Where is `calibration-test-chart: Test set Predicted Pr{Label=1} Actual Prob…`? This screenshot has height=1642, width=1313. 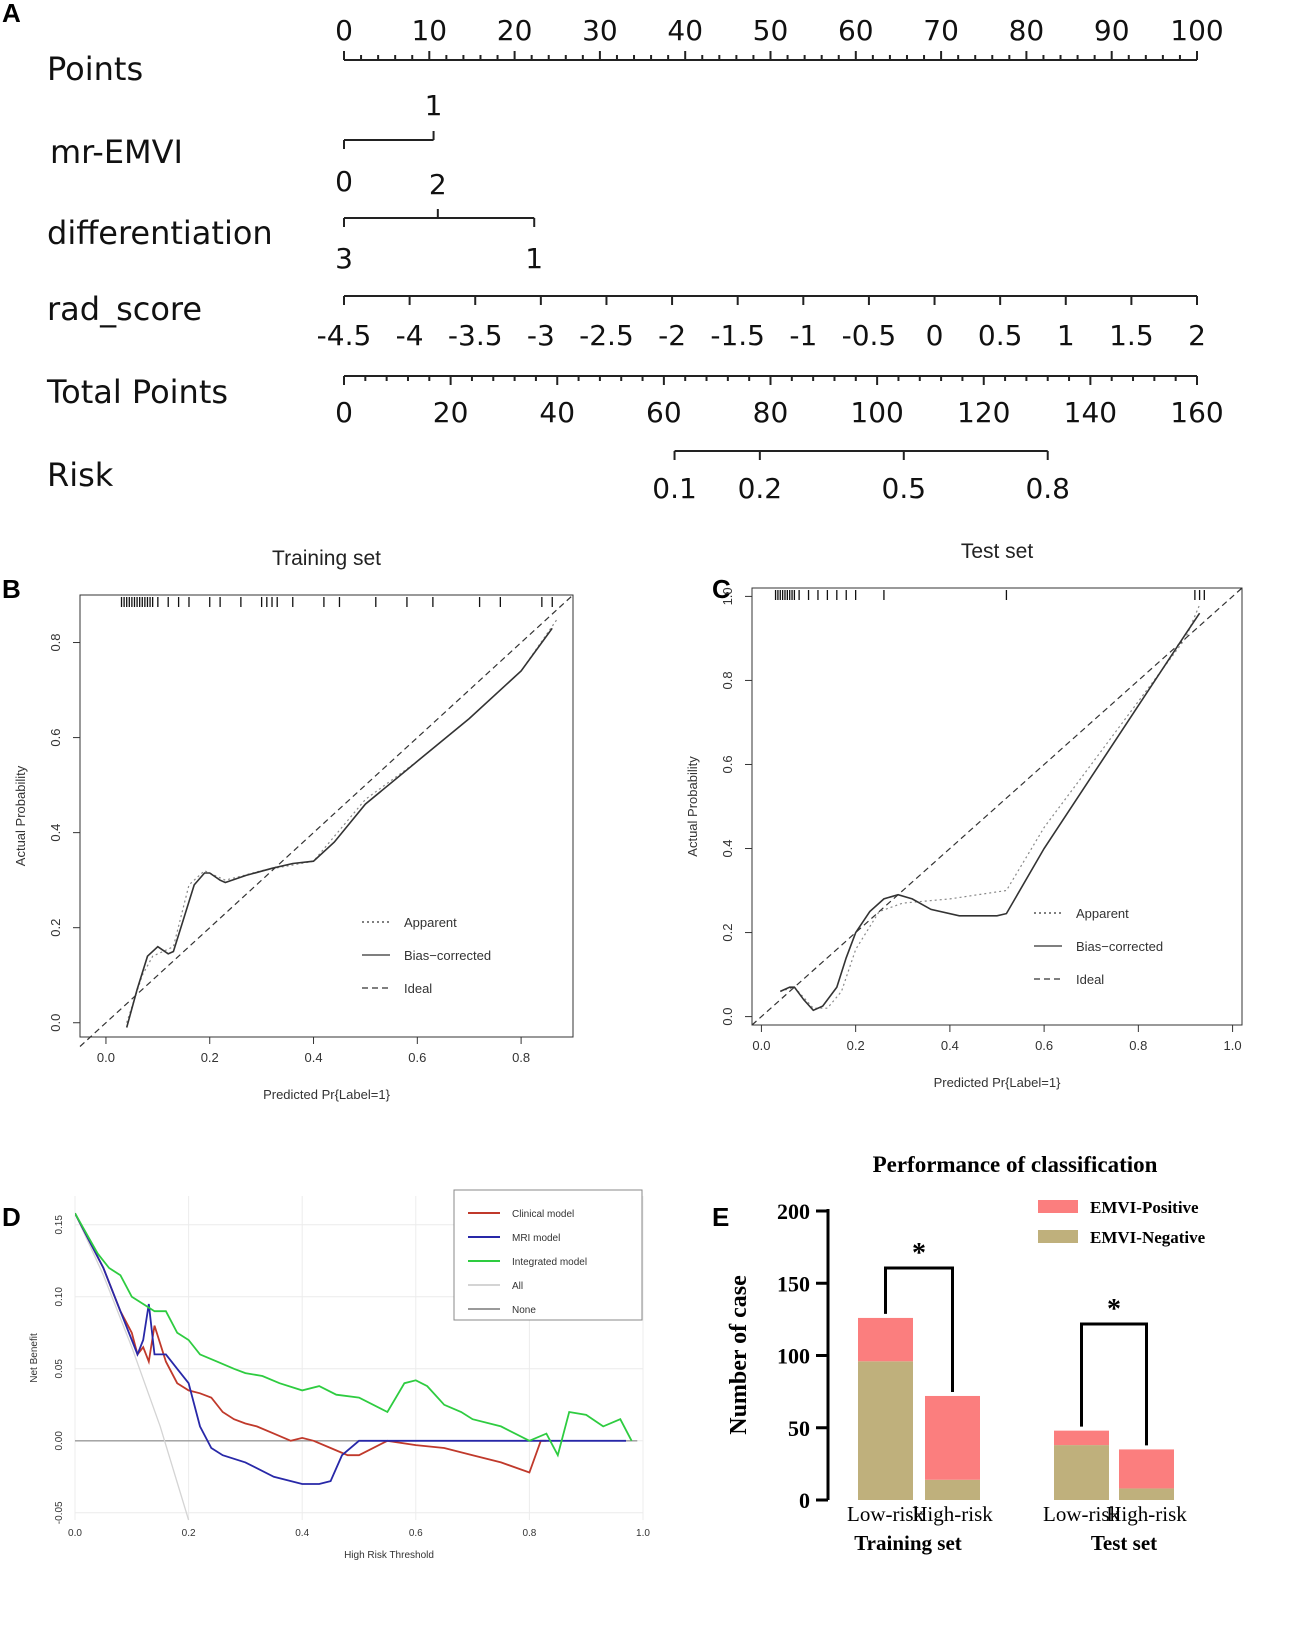
calibration-test-chart: Test set Predicted Pr{Label=1} Actual Prob… is located at coordinates (964, 815).